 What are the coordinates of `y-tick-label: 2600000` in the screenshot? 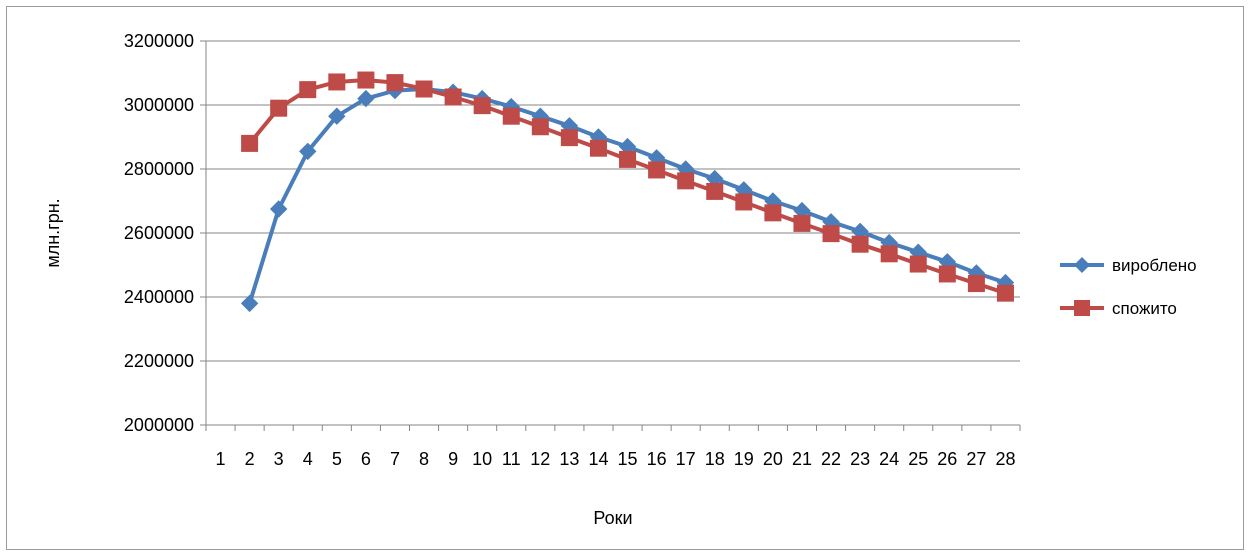 It's located at (159, 233).